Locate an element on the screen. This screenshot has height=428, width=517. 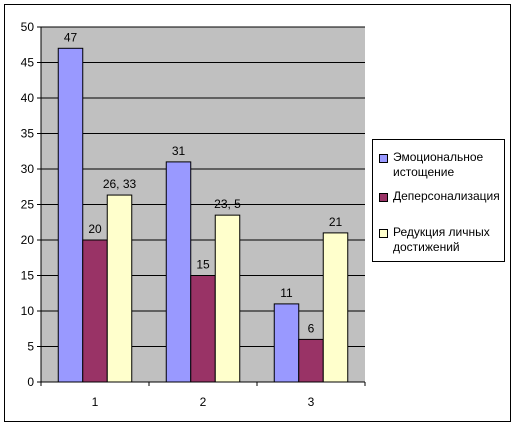
legend-item-achievement-reduction: Редукция личных достижений is located at coordinates (441, 240).